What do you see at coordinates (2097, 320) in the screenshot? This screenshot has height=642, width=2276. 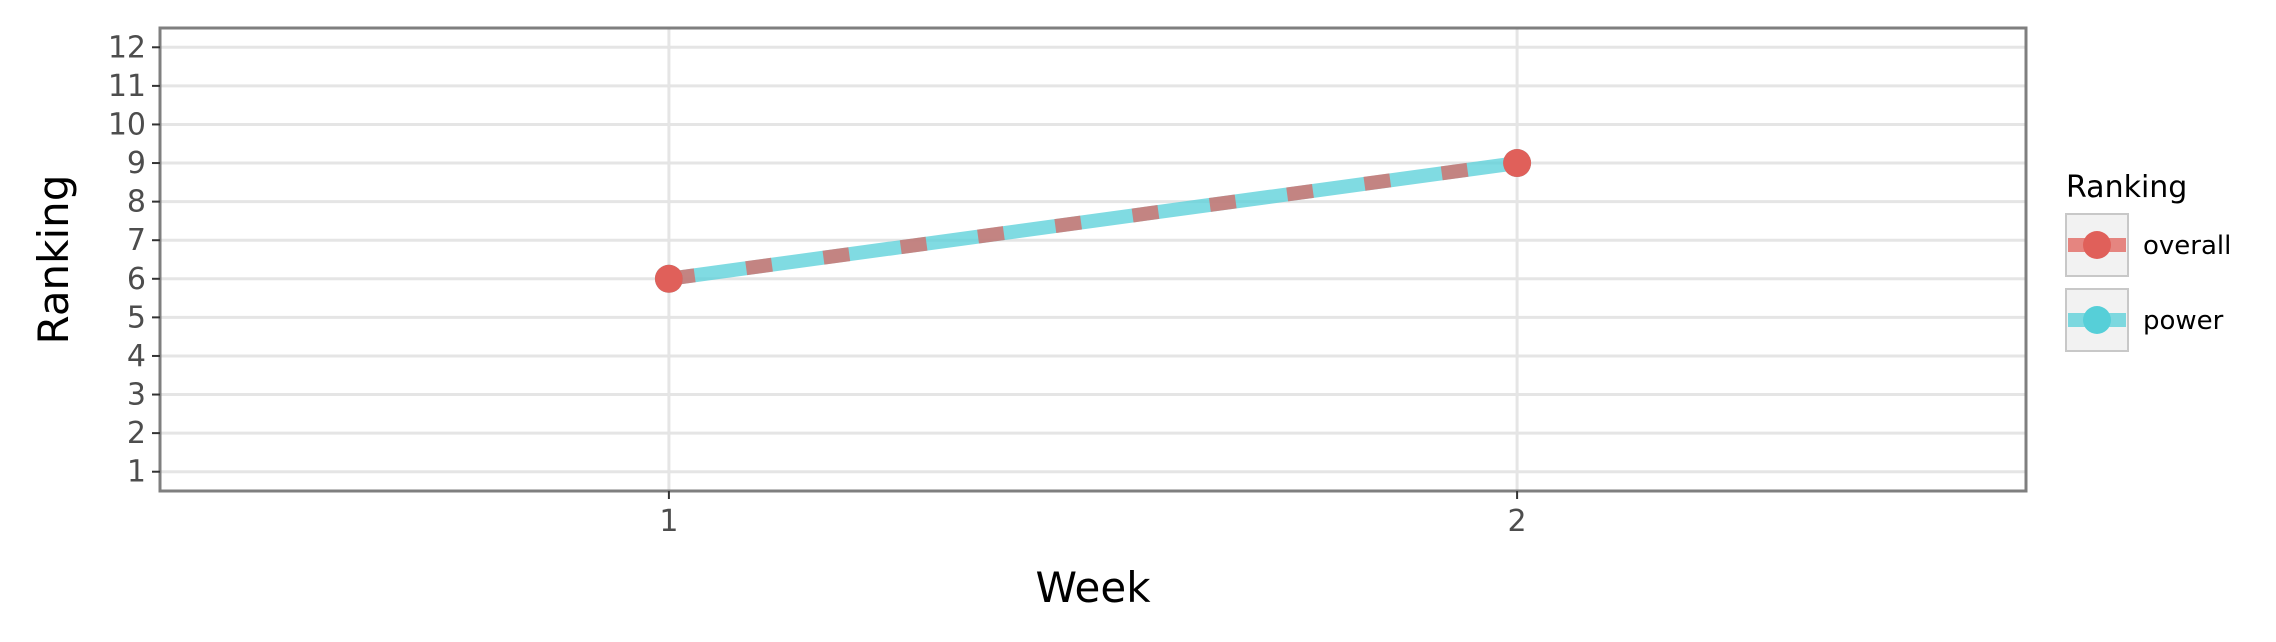 I see `legend-point-power` at bounding box center [2097, 320].